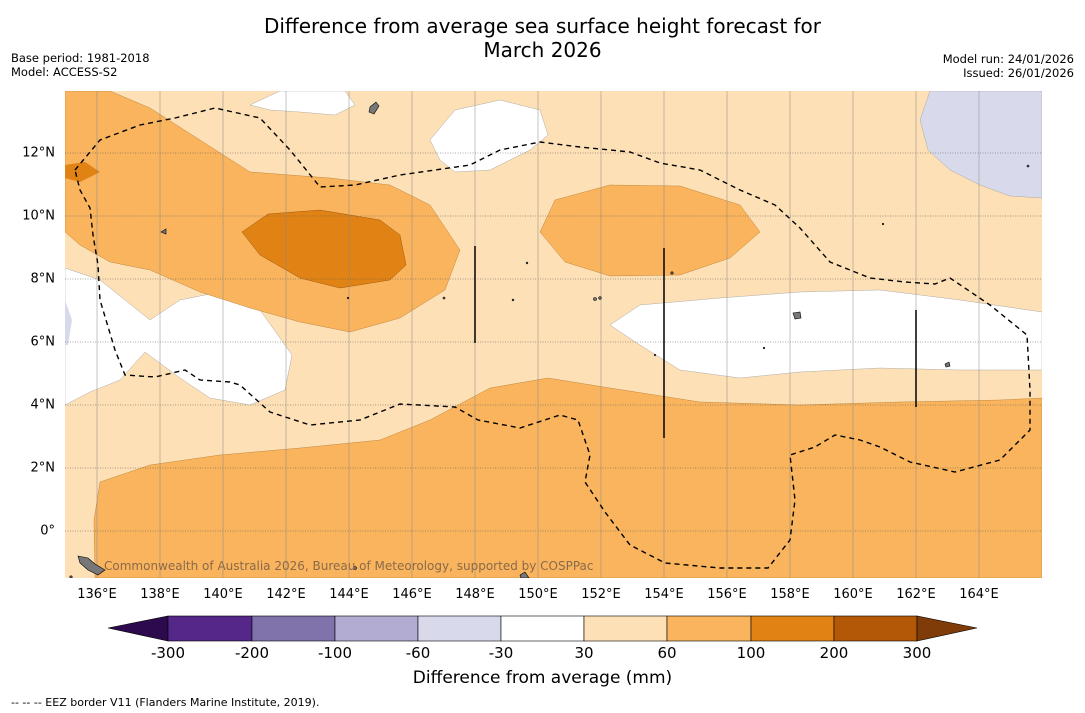 The image size is (1085, 713). What do you see at coordinates (727, 594) in the screenshot?
I see `x-tick-label: 156°E` at bounding box center [727, 594].